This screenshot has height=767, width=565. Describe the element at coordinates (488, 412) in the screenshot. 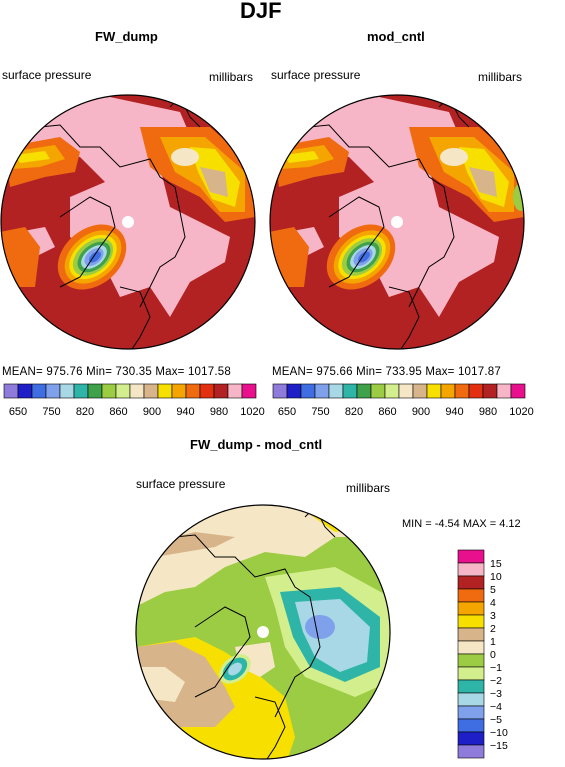

I see `colorbar-right-tick-label: 980` at that location.